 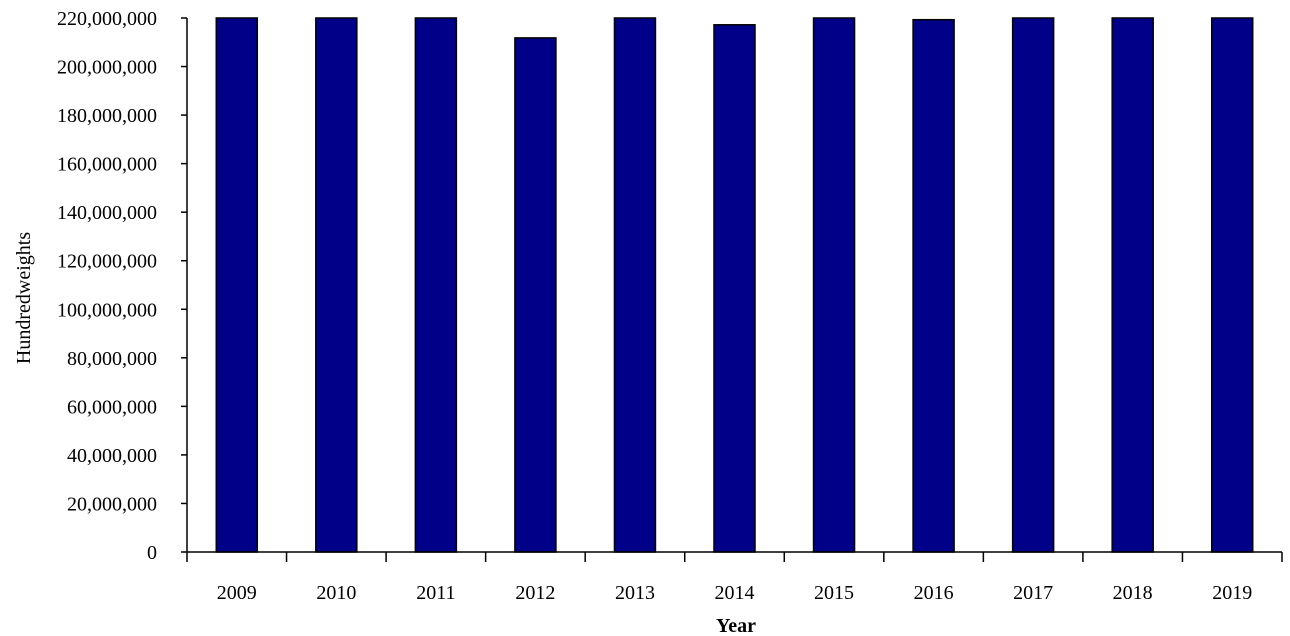 I want to click on y-tick-label: 40,000,000, so click(x=112, y=456).